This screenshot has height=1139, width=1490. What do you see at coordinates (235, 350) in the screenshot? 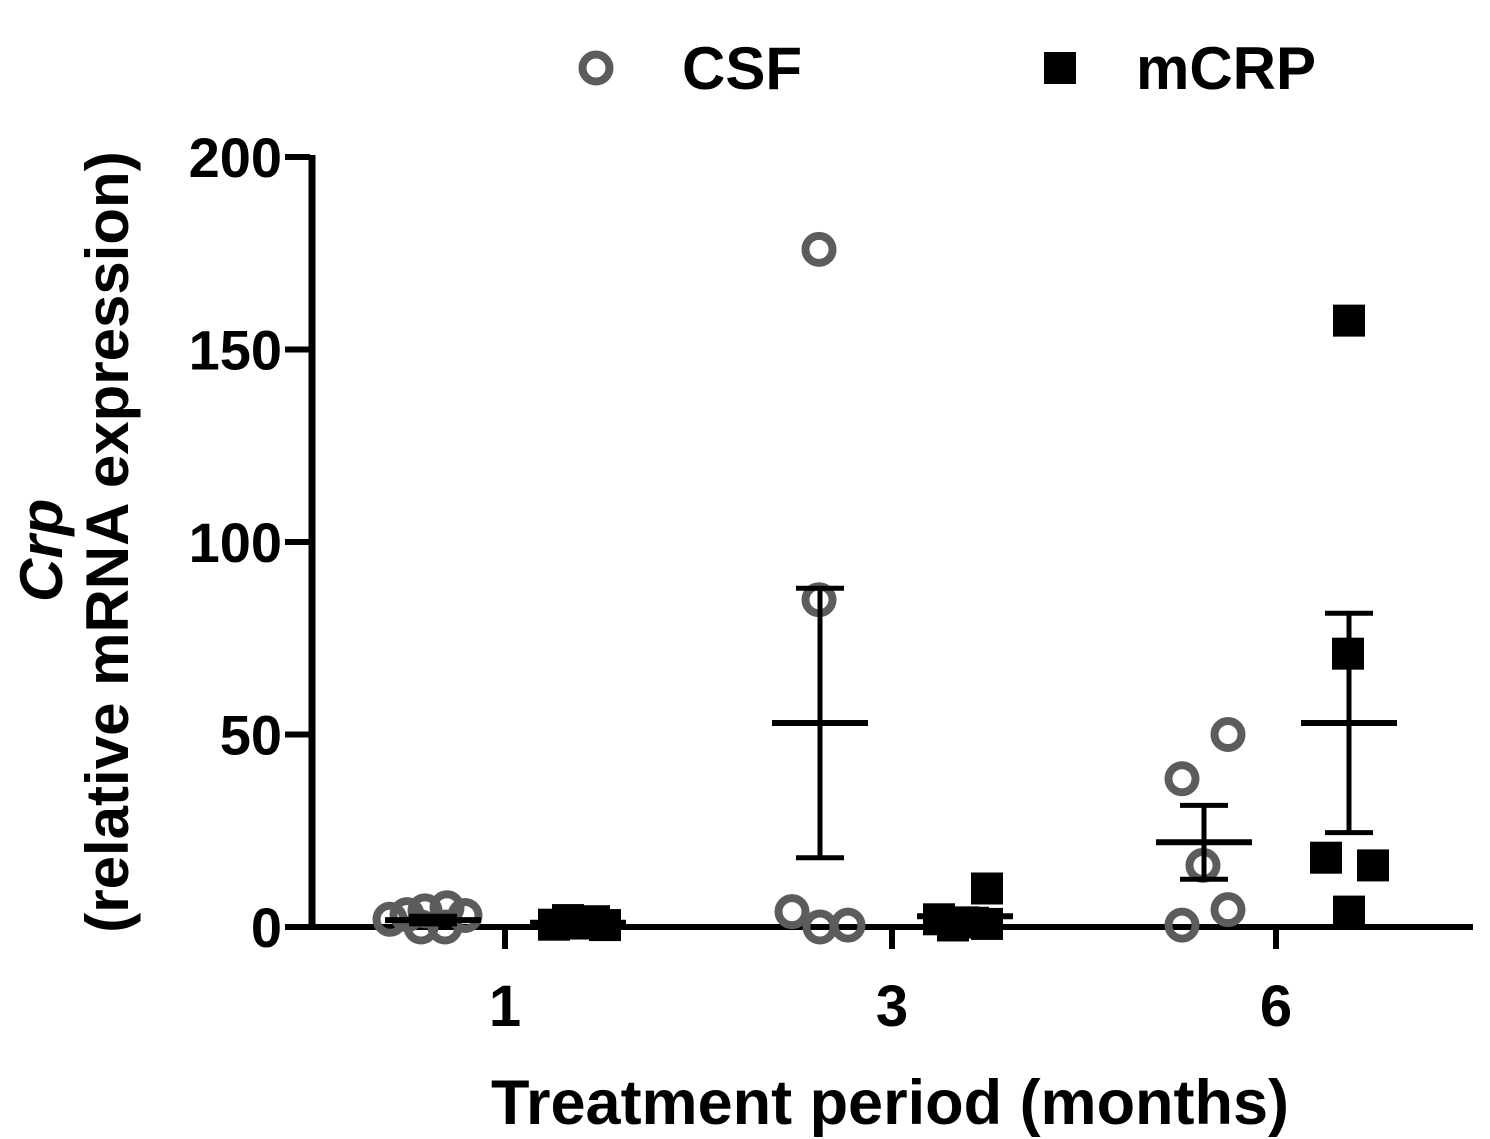
I see `y-tick-label: 150` at bounding box center [235, 350].